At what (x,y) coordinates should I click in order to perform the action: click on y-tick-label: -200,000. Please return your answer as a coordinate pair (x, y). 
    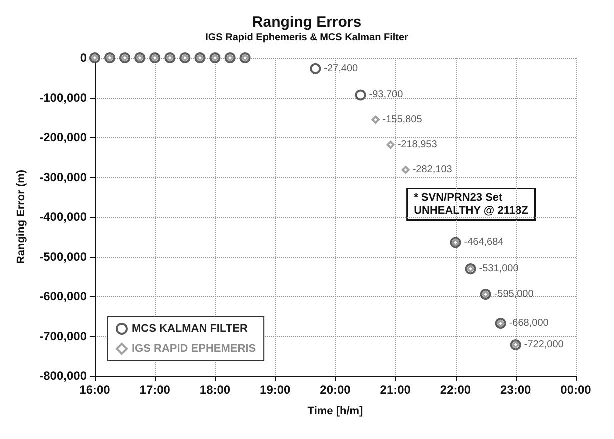
    Looking at the image, I should click on (64, 137).